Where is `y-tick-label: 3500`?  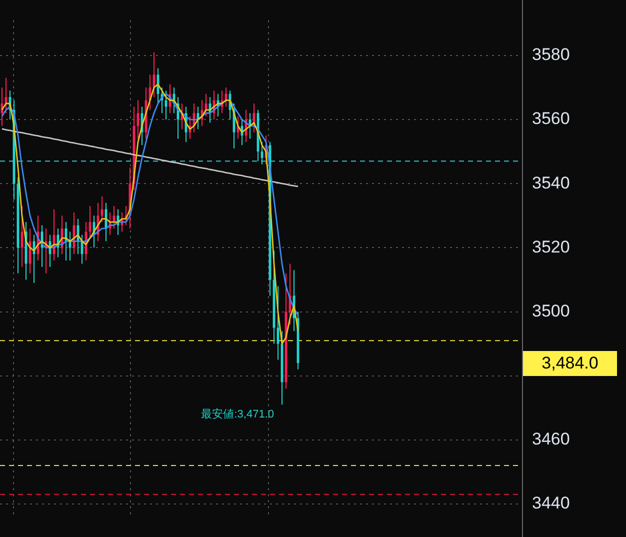
y-tick-label: 3500 is located at coordinates (551, 310).